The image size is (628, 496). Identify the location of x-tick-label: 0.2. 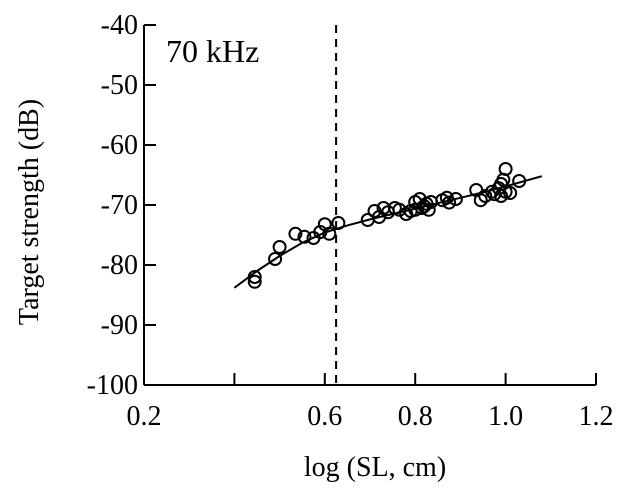
(144, 416).